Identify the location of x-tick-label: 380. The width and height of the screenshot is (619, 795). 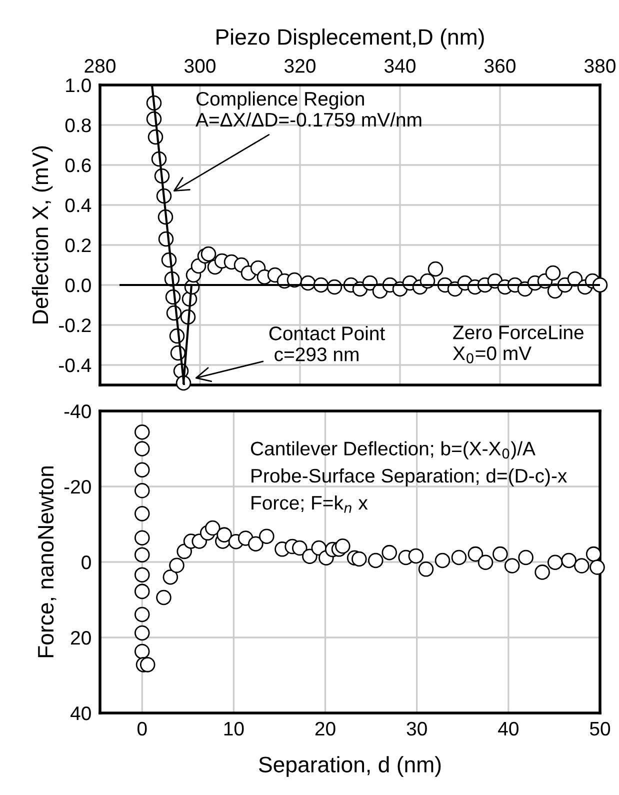
(600, 66).